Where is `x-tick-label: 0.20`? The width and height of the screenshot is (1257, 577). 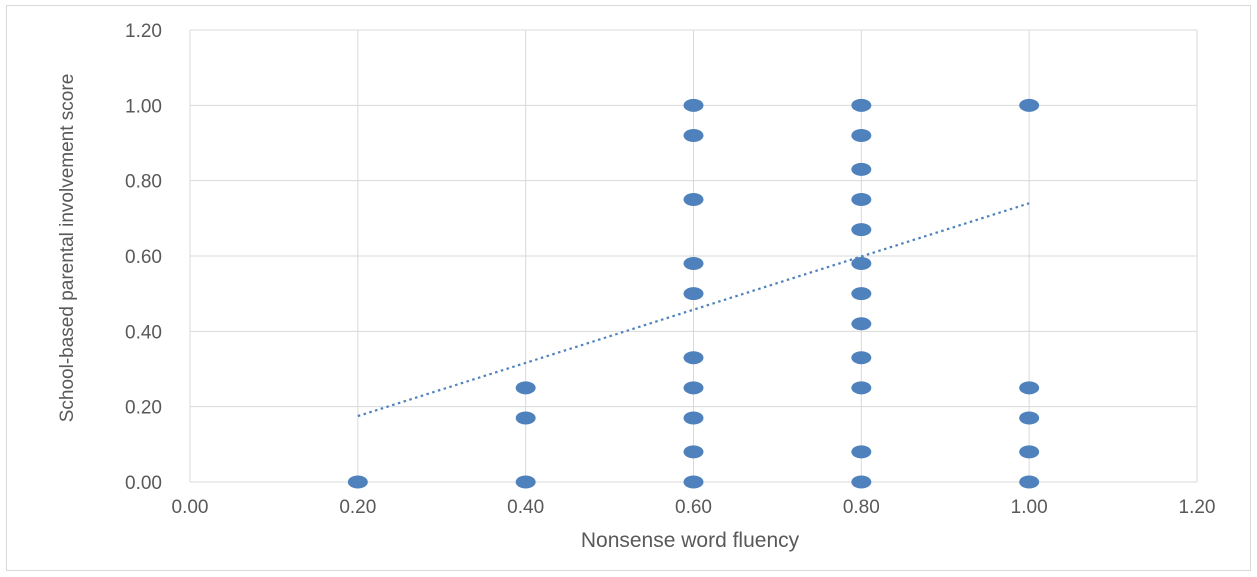
x-tick-label: 0.20 is located at coordinates (357, 507).